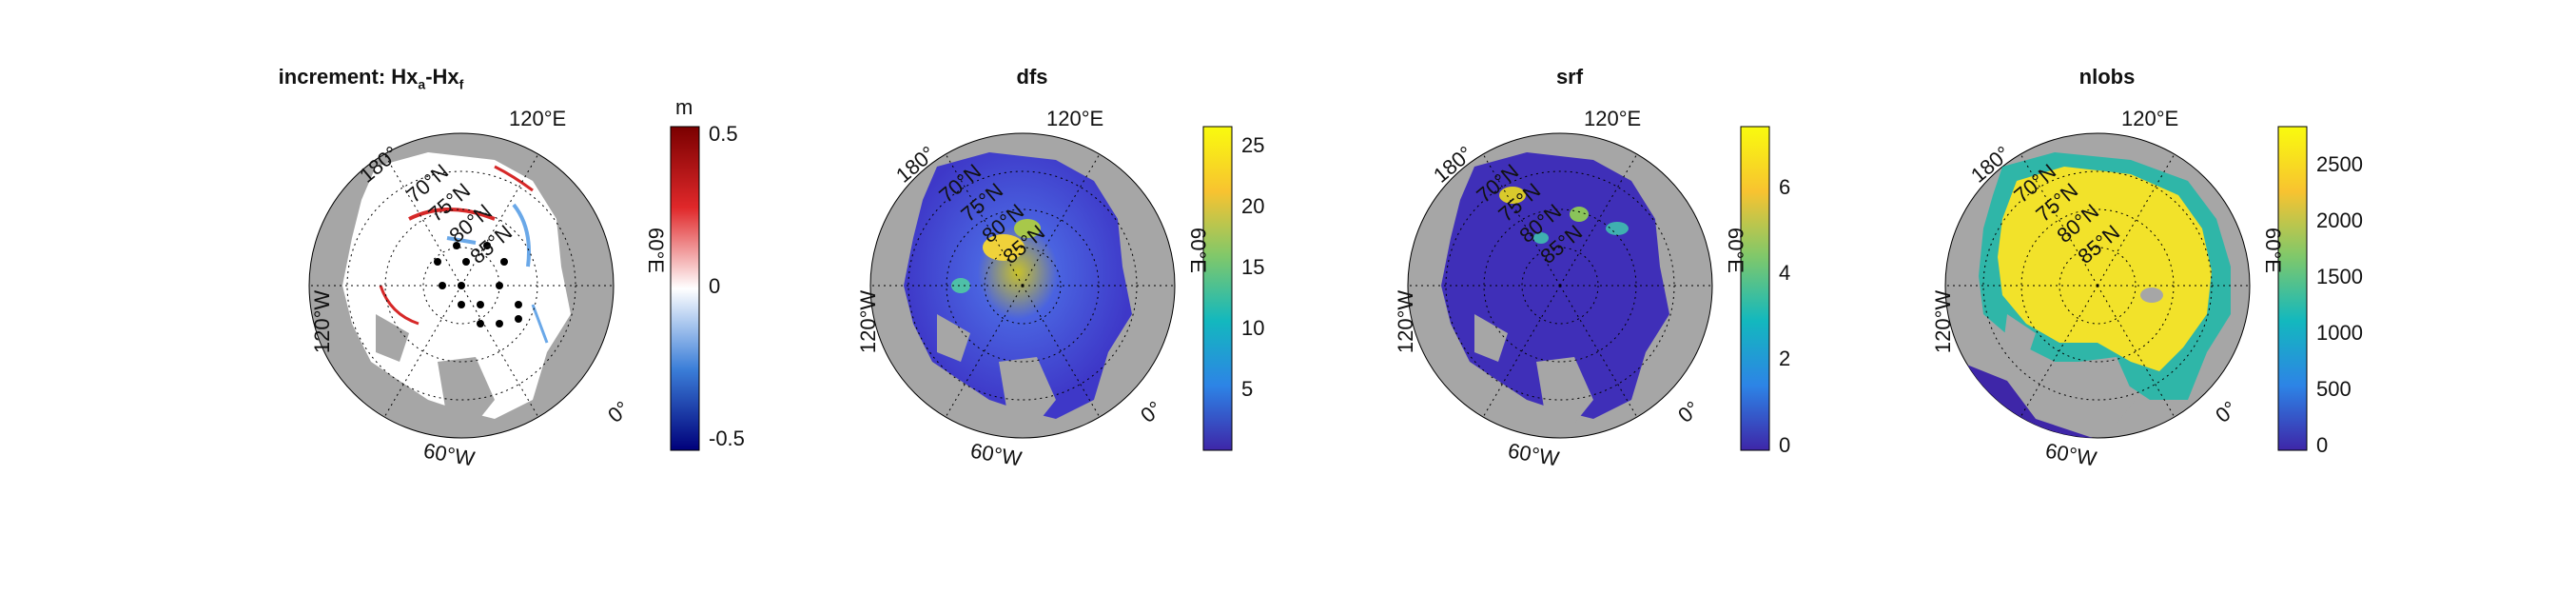 This screenshot has width=2576, height=595. What do you see at coordinates (1248, 389) in the screenshot?
I see `colorbar-tick: 5` at bounding box center [1248, 389].